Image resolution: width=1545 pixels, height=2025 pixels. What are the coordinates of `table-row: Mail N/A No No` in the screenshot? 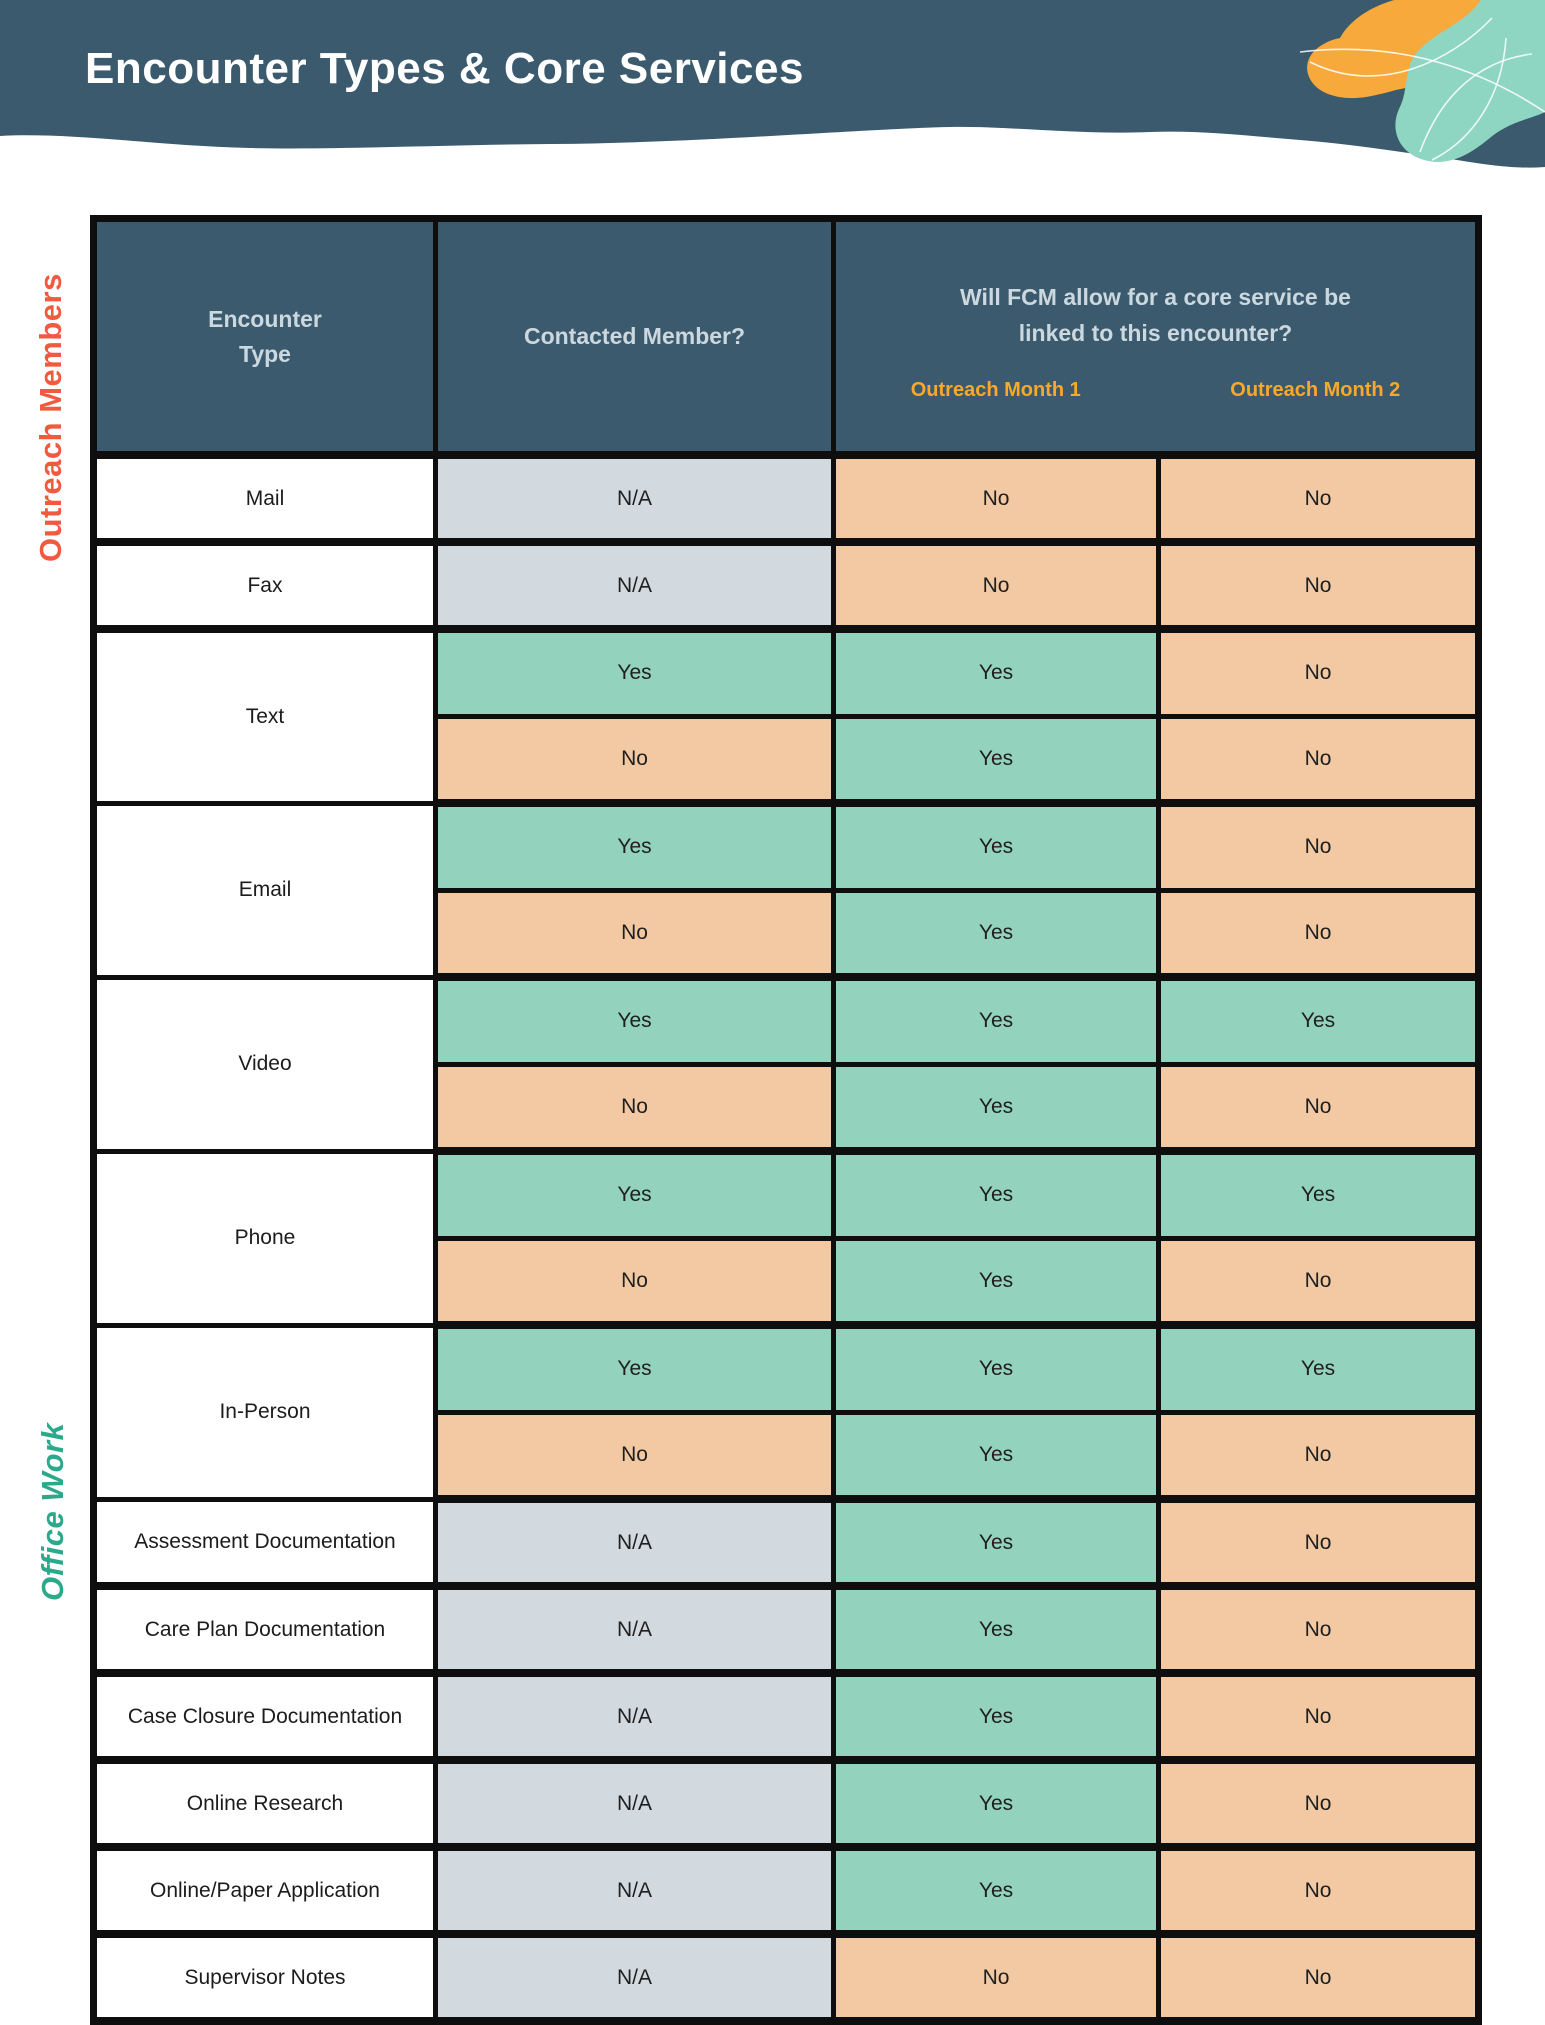 It's located at (786, 499).